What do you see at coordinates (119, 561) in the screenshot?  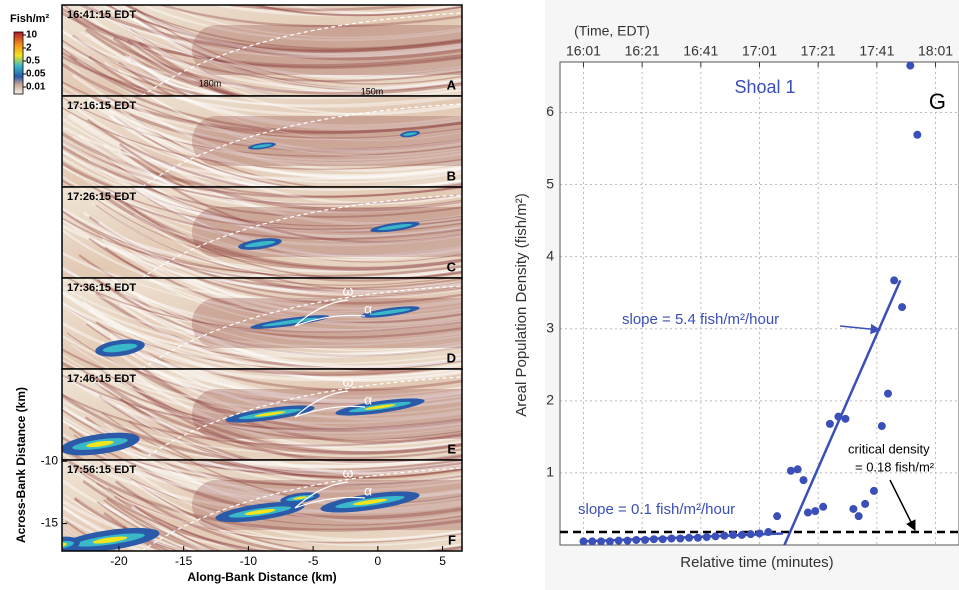 I see `x-tick-label: -20` at bounding box center [119, 561].